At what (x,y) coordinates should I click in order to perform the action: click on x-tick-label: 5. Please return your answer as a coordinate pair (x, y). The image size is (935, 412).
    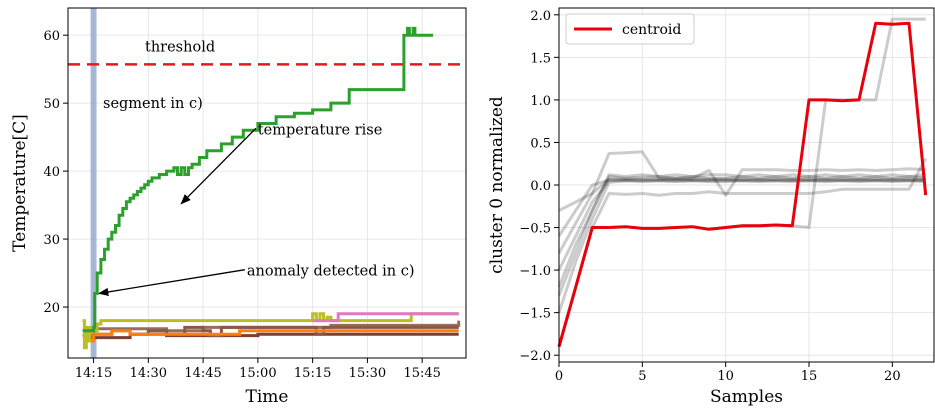
    Looking at the image, I should click on (642, 376).